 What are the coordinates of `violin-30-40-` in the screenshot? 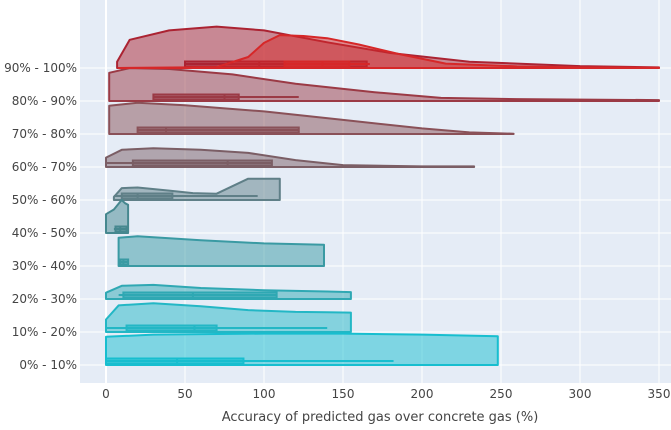 It's located at (221, 251).